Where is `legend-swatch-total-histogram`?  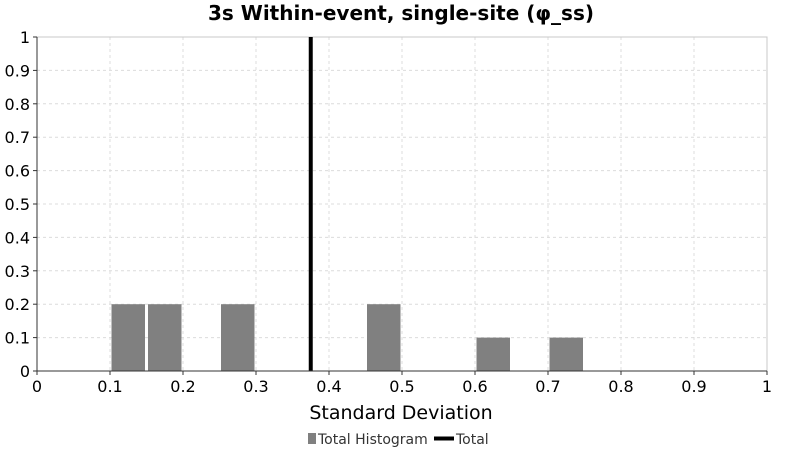
legend-swatch-total-histogram is located at coordinates (312, 438).